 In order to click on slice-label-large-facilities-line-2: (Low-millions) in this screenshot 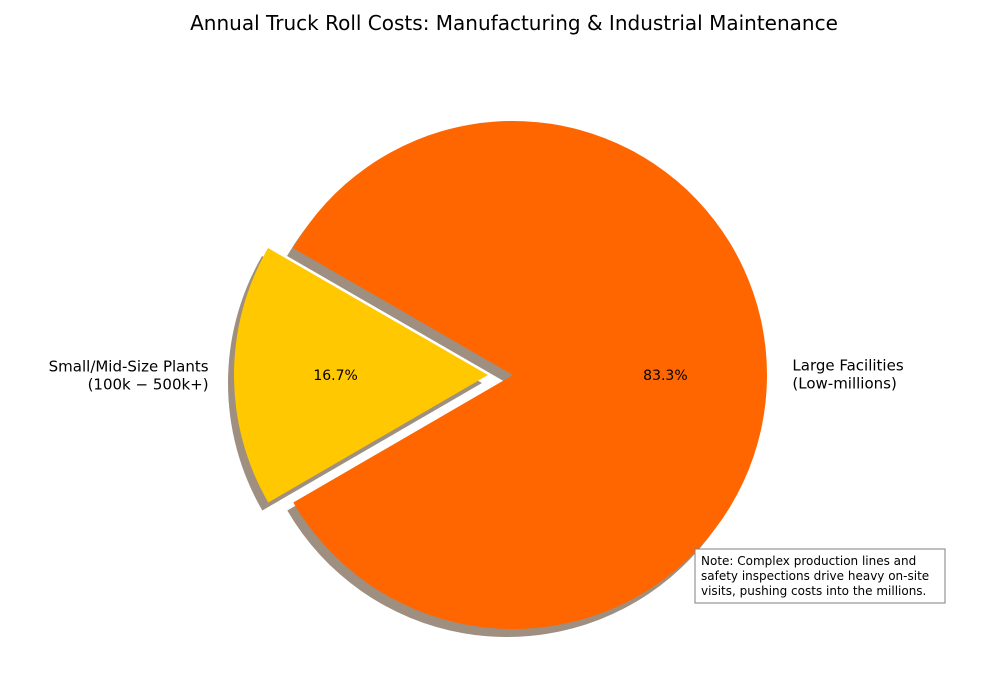, I will do `click(844, 384)`.